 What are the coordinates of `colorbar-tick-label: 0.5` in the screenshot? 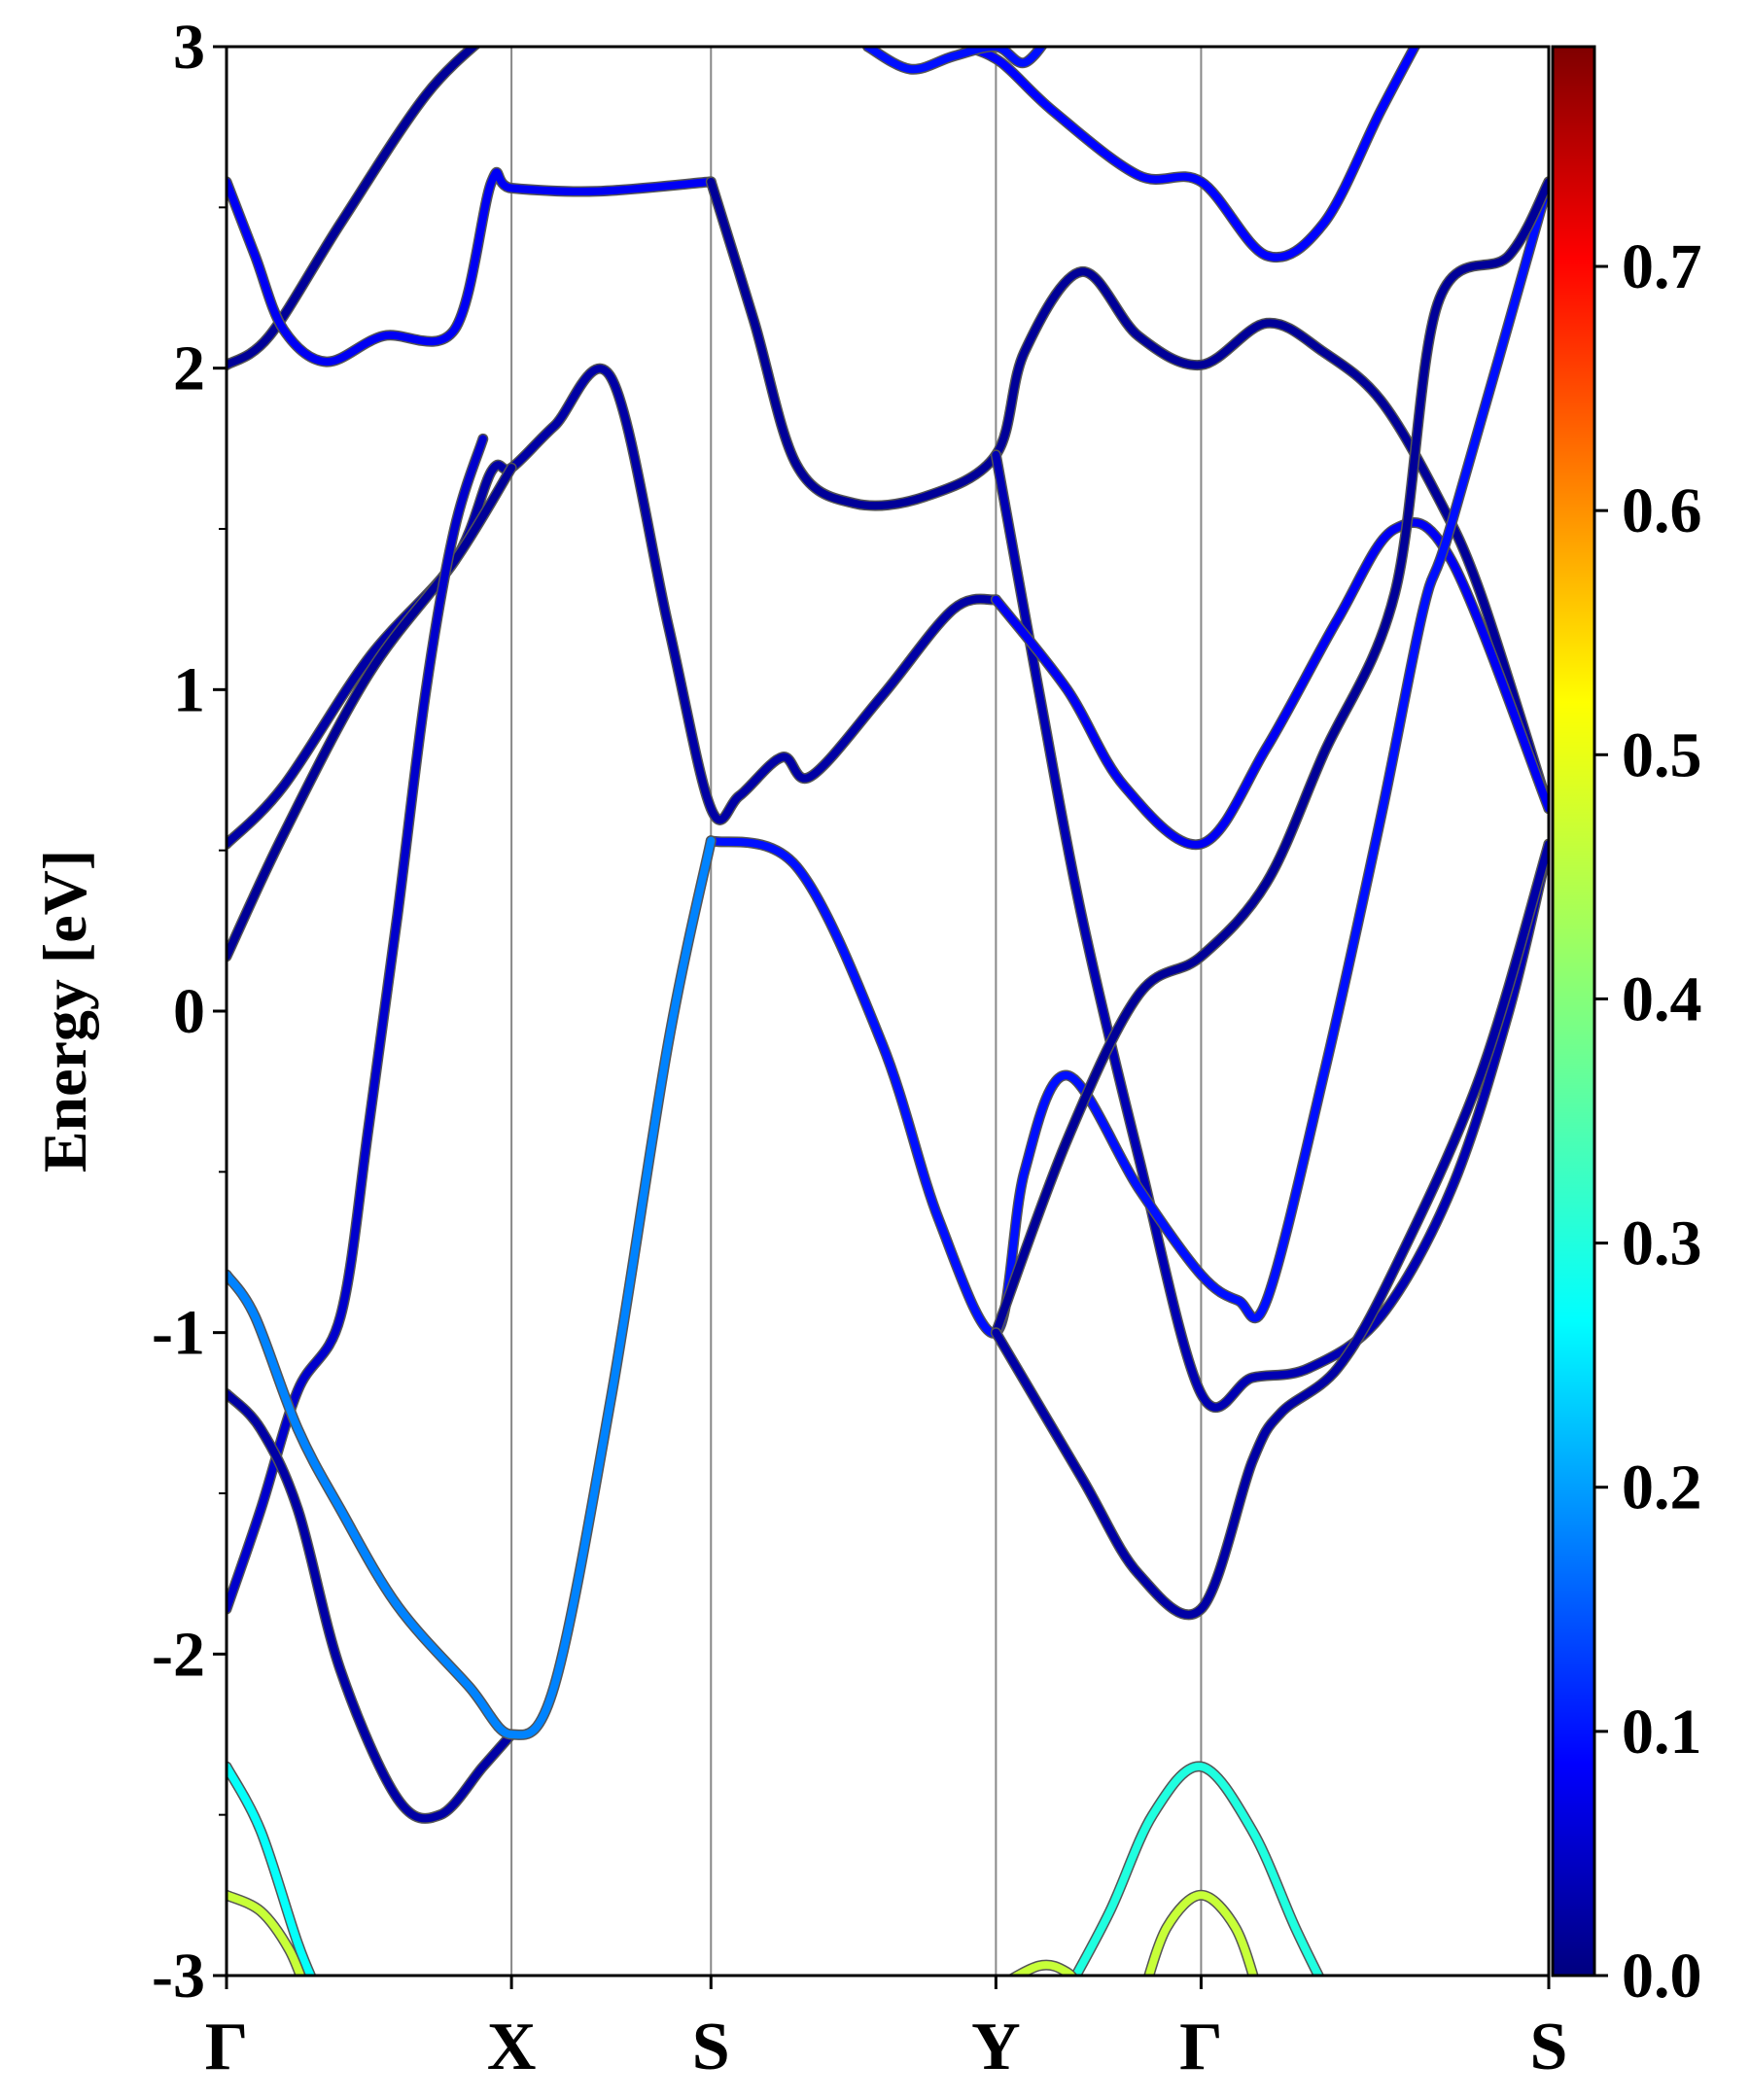 It's located at (1662, 754).